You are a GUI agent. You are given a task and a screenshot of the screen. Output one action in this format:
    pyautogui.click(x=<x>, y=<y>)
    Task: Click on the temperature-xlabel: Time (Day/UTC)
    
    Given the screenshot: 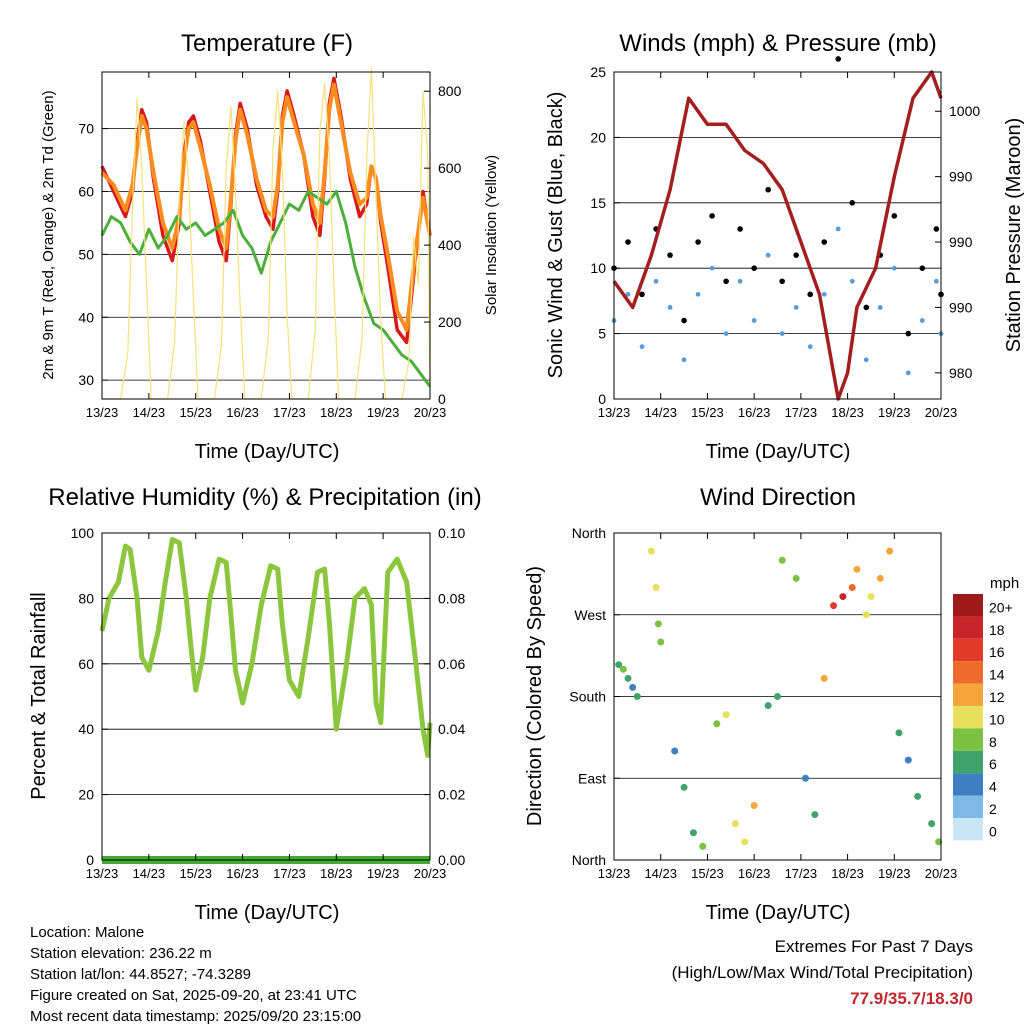 What is the action you would take?
    pyautogui.click(x=267, y=452)
    